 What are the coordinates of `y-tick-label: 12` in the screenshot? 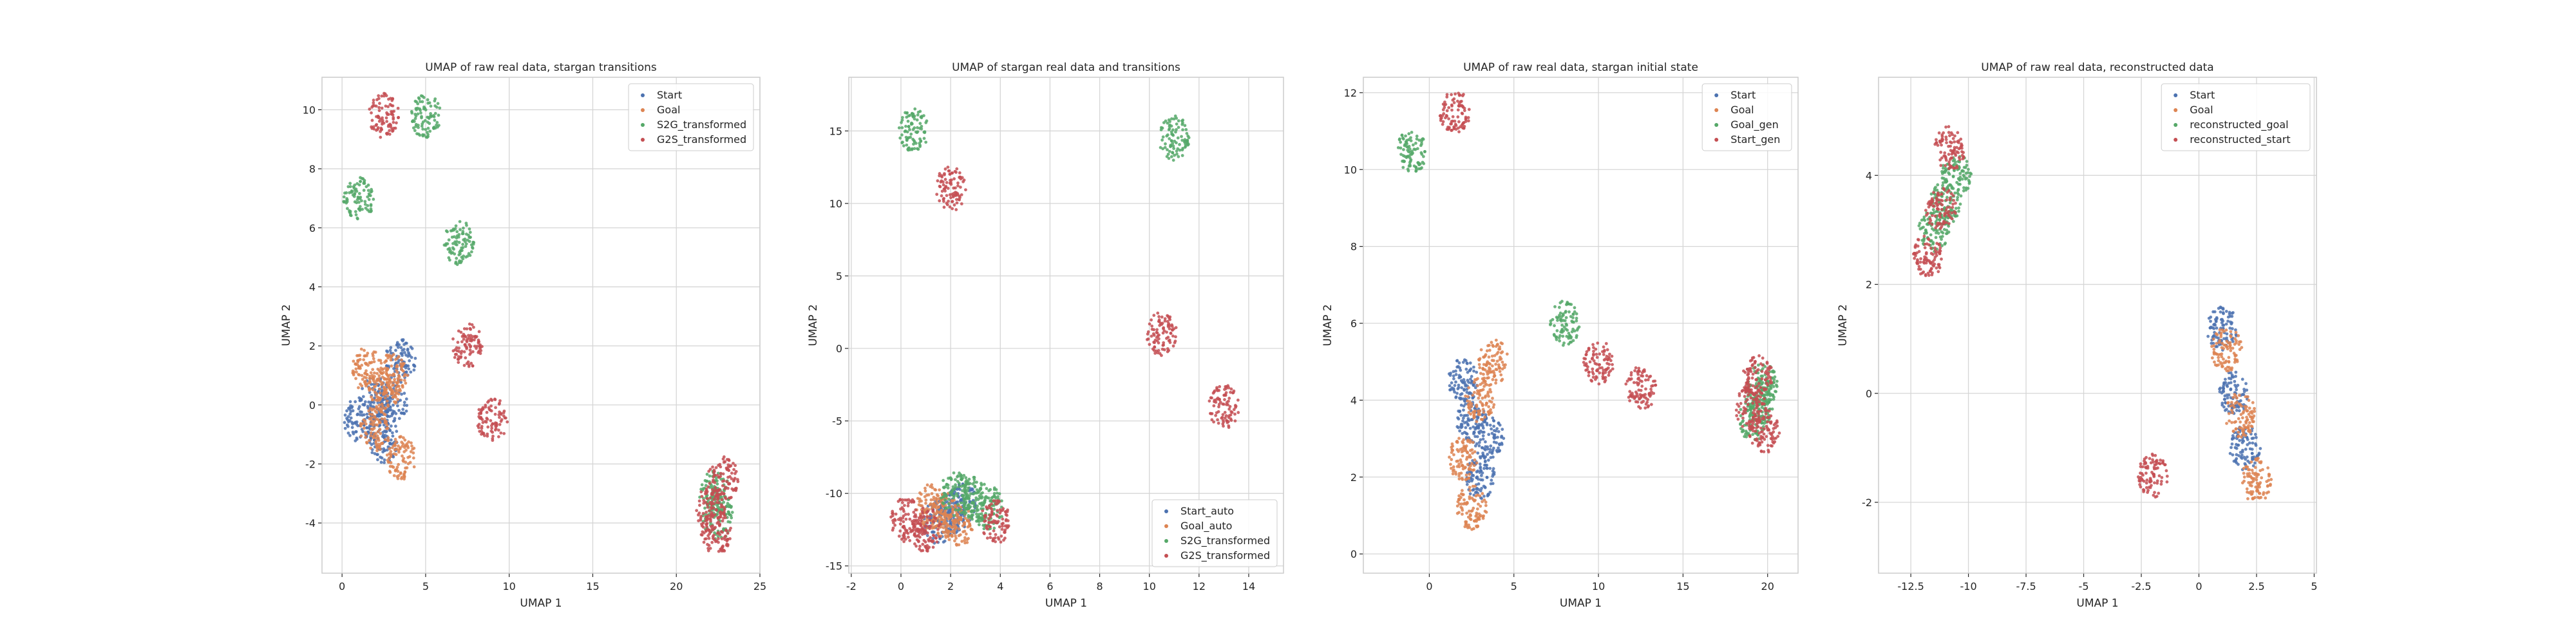 It's located at (1351, 93).